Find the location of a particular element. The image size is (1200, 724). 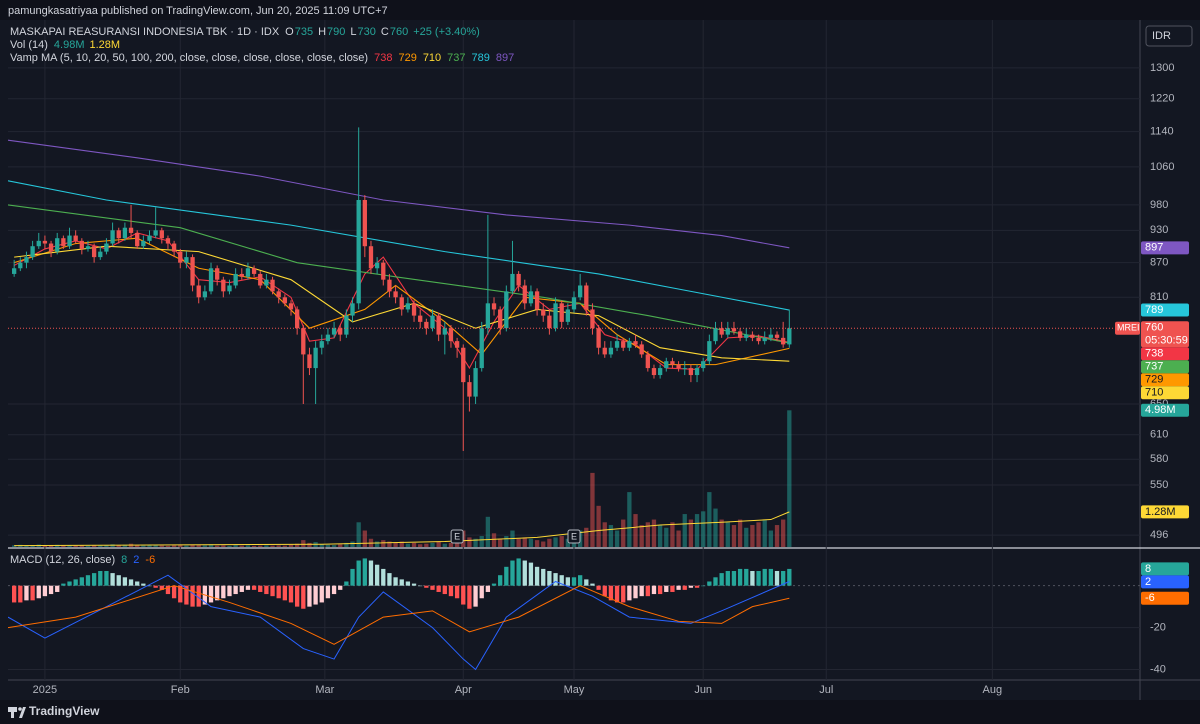

earnings-marker is located at coordinates (457, 536).